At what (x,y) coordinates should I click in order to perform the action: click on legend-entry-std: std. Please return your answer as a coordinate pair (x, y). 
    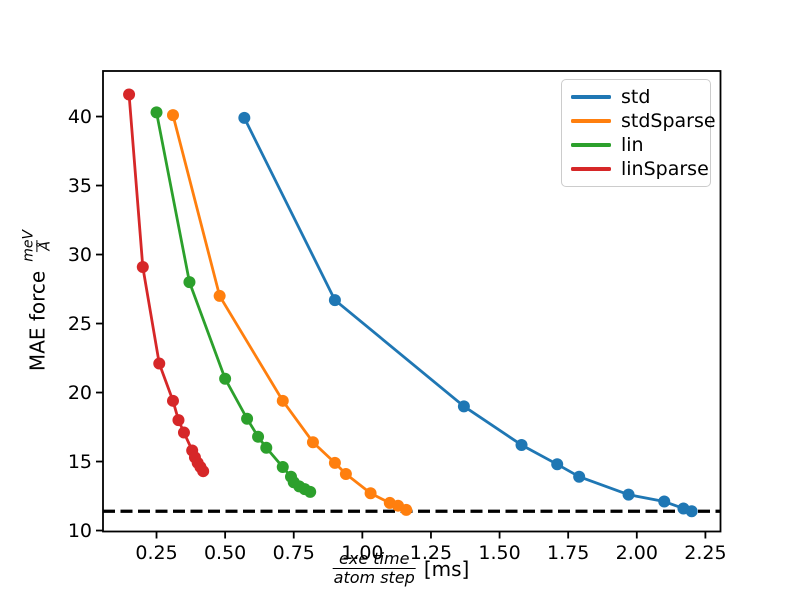
    Looking at the image, I should click on (636, 96).